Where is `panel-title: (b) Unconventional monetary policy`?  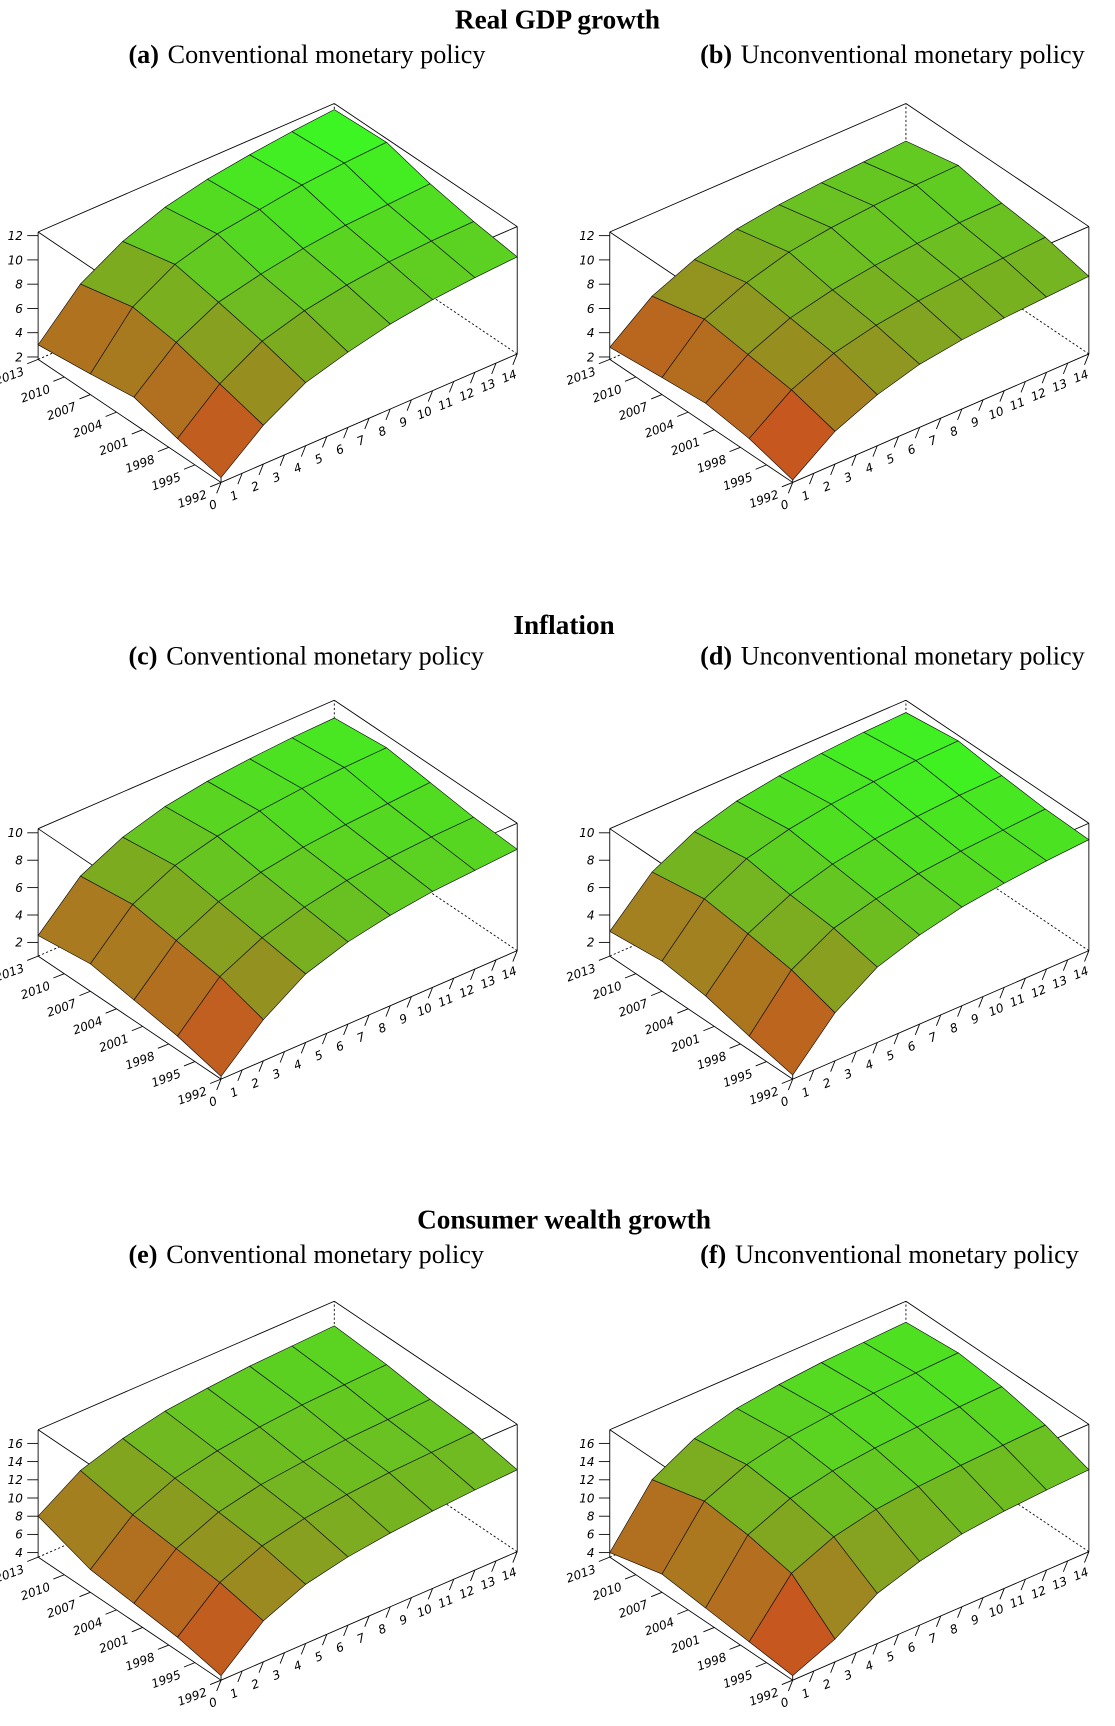 panel-title: (b) Unconventional monetary policy is located at coordinates (892, 54).